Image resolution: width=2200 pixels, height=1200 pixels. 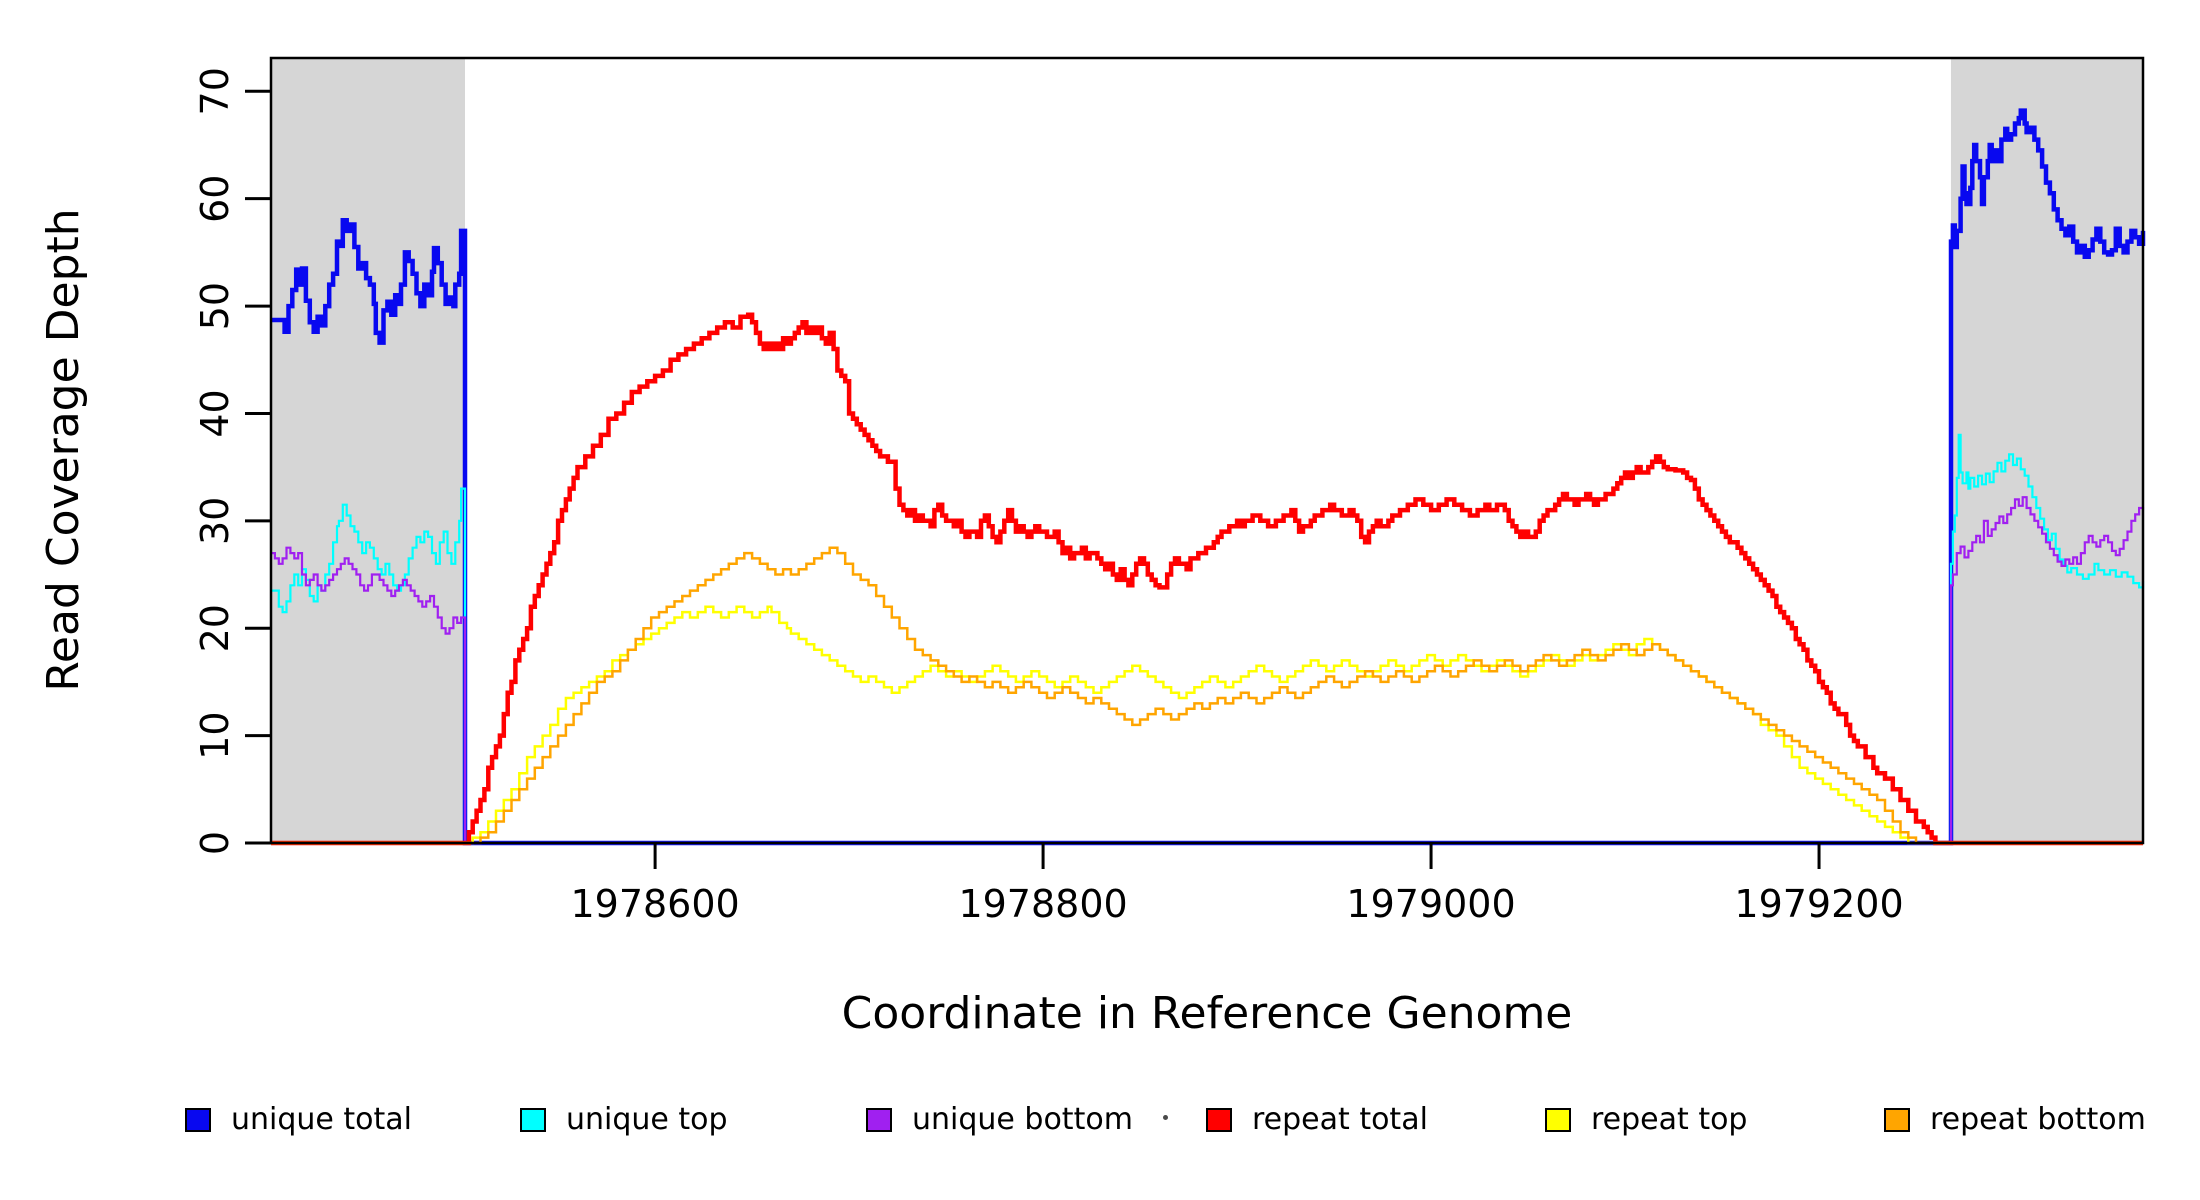 What do you see at coordinates (215, 521) in the screenshot?
I see `y-tick-label: 30` at bounding box center [215, 521].